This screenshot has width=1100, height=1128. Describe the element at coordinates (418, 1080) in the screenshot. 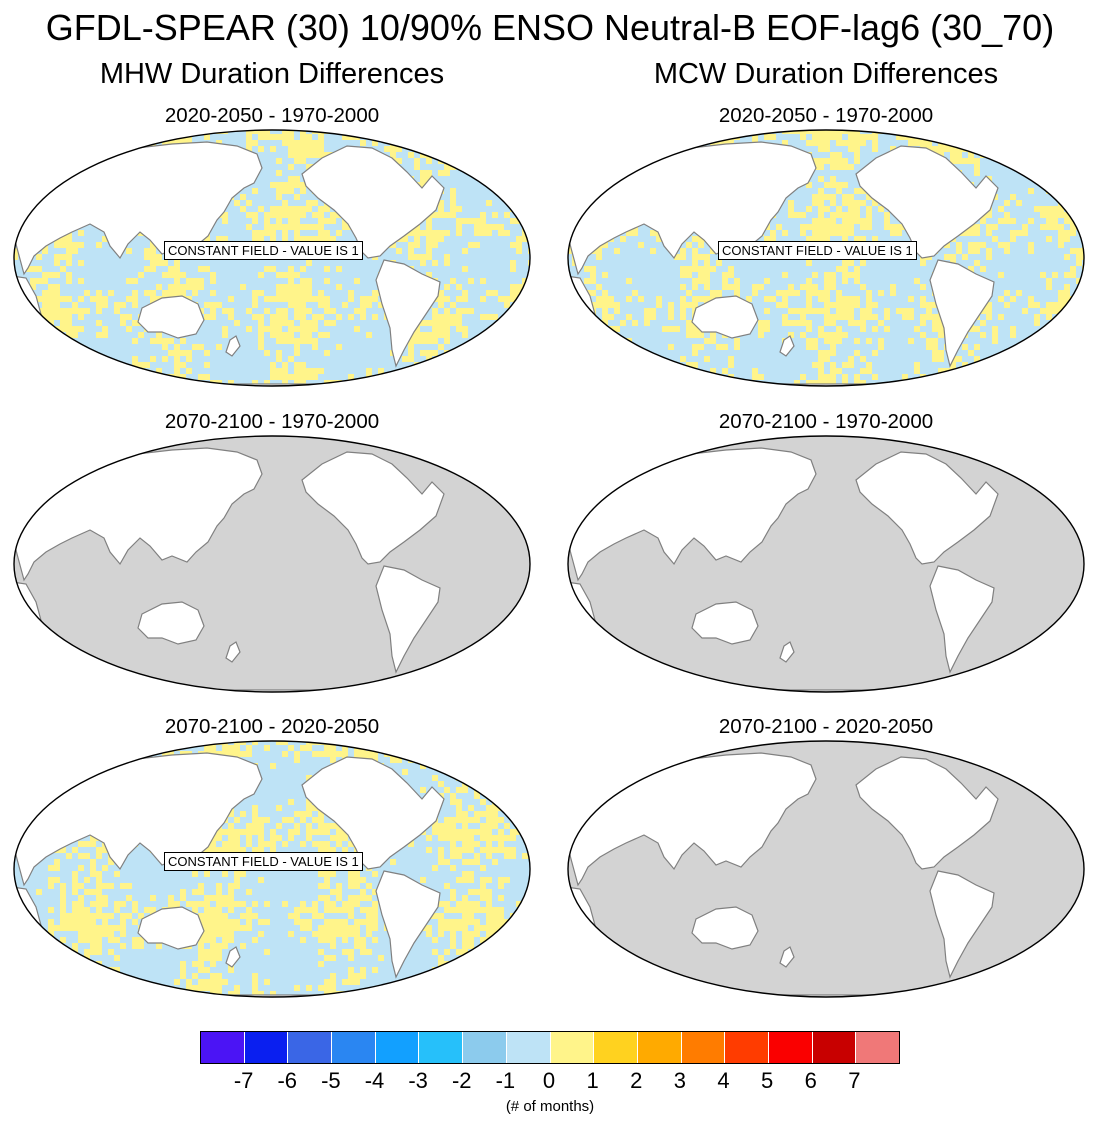

I see `colorbar-tick-label: -3` at that location.